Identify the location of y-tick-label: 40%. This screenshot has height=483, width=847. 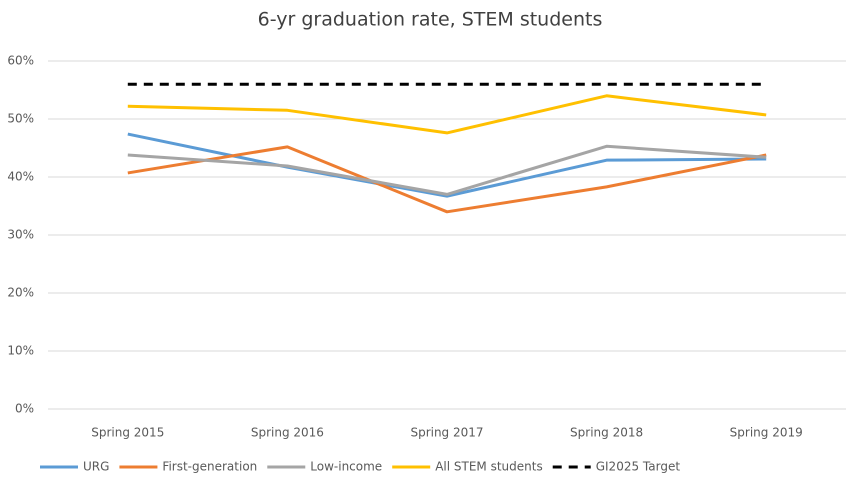
(20, 177).